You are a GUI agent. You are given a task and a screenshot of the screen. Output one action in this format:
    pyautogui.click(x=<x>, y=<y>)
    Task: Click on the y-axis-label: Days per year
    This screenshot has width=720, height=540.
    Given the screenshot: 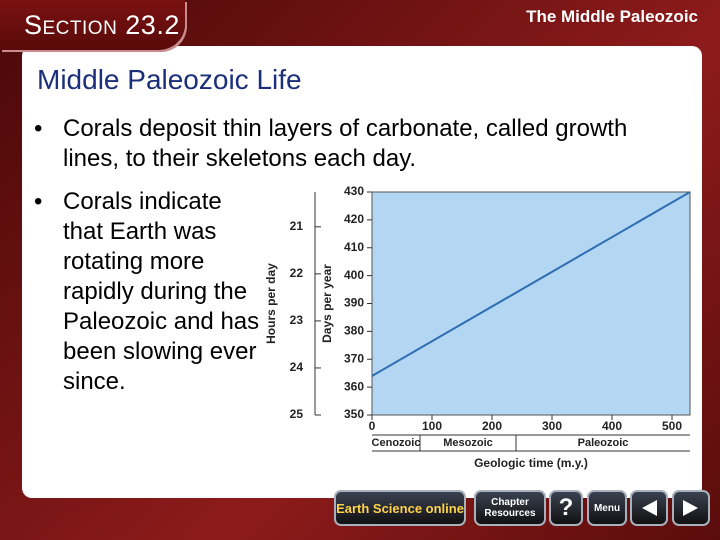 What is the action you would take?
    pyautogui.click(x=327, y=303)
    